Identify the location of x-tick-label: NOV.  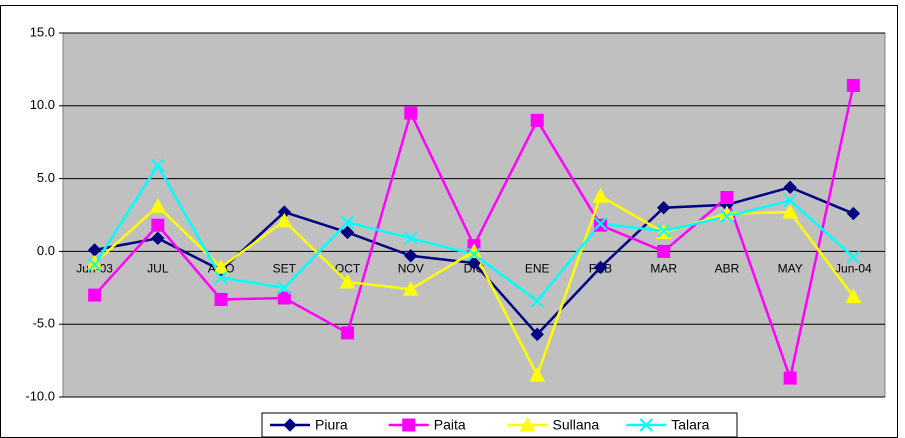
(411, 269).